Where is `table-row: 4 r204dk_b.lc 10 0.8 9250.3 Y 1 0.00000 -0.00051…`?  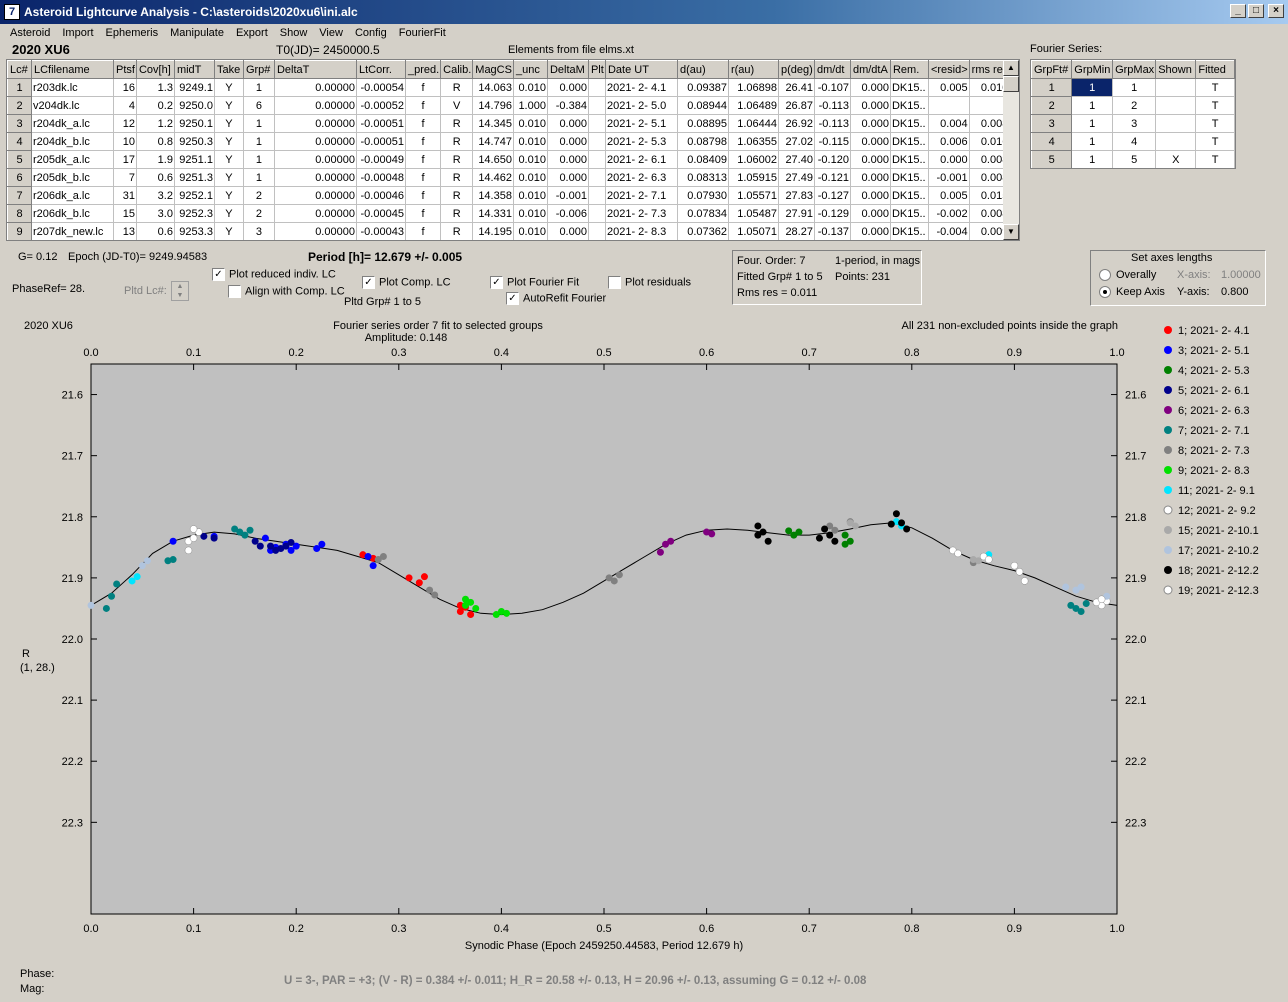
table-row: 4 r204dk_b.lc 10 0.8 9250.3 Y 1 0.00000 -0.00051… is located at coordinates (509, 141).